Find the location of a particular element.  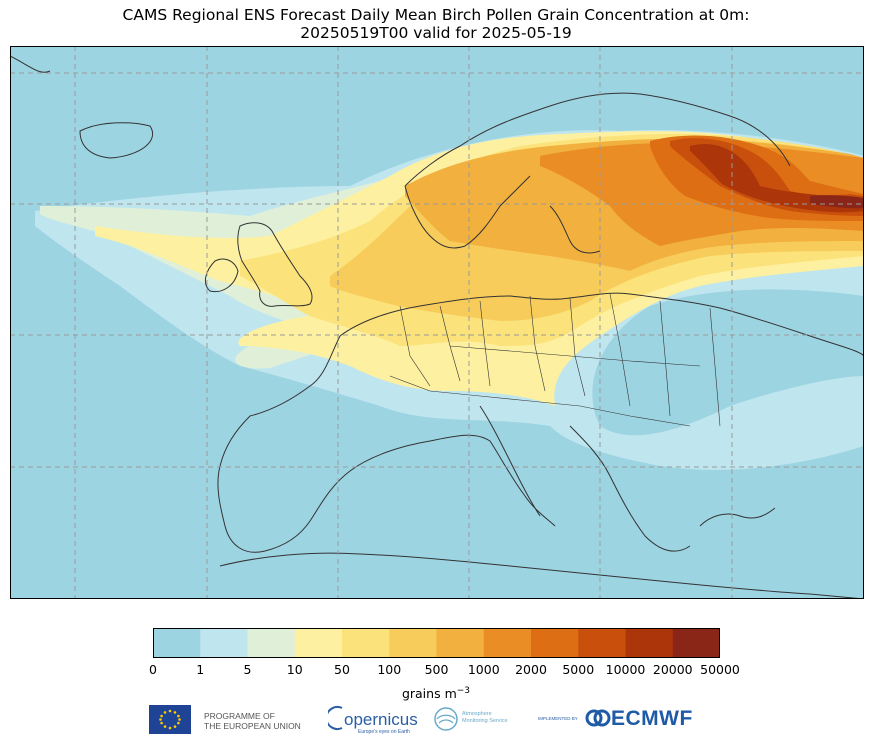

cams-text: Atmosphere Monitoring Service is located at coordinates (485, 717).